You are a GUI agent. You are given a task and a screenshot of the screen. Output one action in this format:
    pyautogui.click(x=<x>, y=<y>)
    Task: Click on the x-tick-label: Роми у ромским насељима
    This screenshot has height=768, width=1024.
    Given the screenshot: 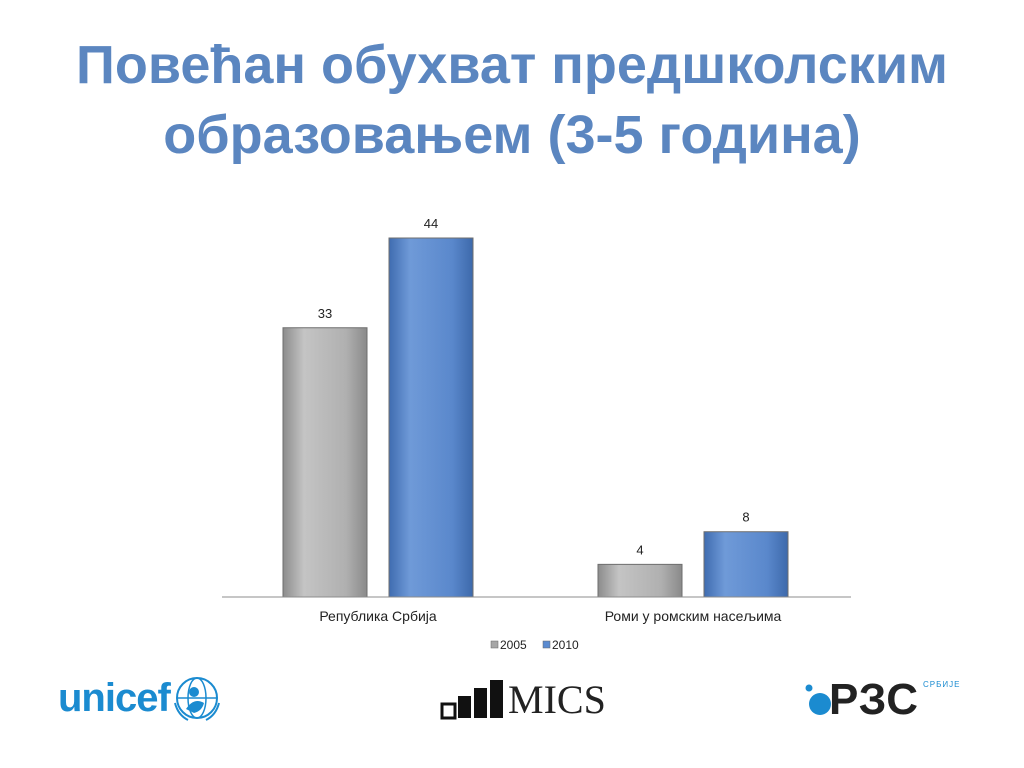 What is the action you would take?
    pyautogui.click(x=693, y=616)
    